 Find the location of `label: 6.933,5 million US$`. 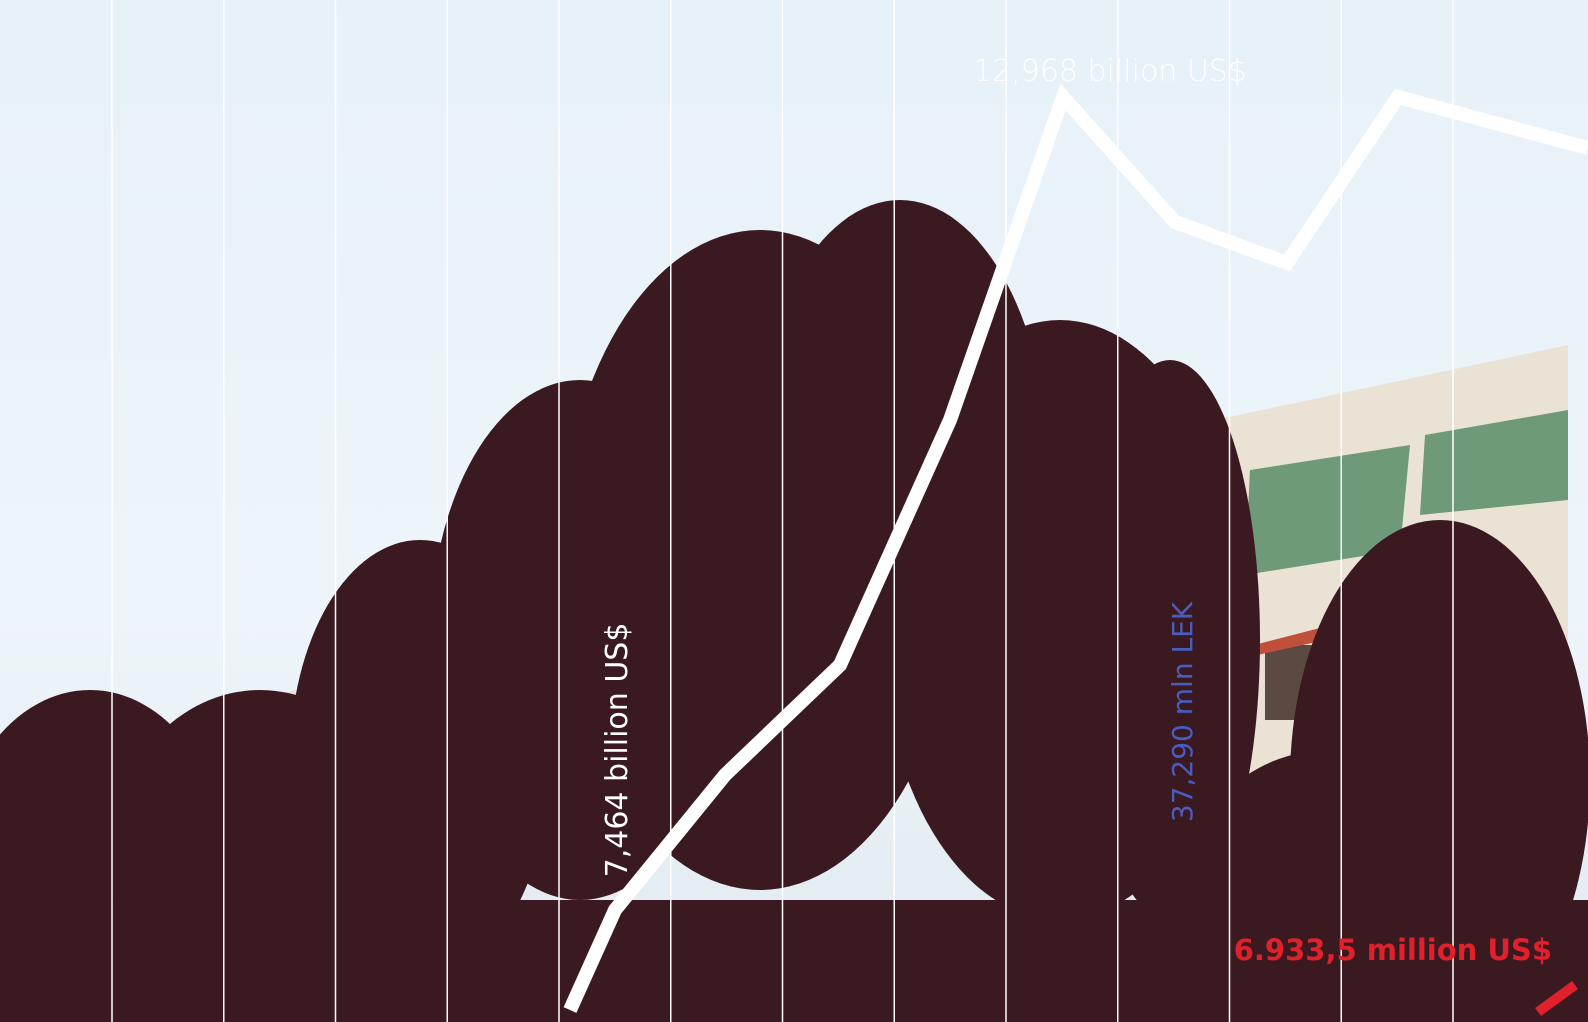

label: 6.933,5 million US$ is located at coordinates (1393, 950).